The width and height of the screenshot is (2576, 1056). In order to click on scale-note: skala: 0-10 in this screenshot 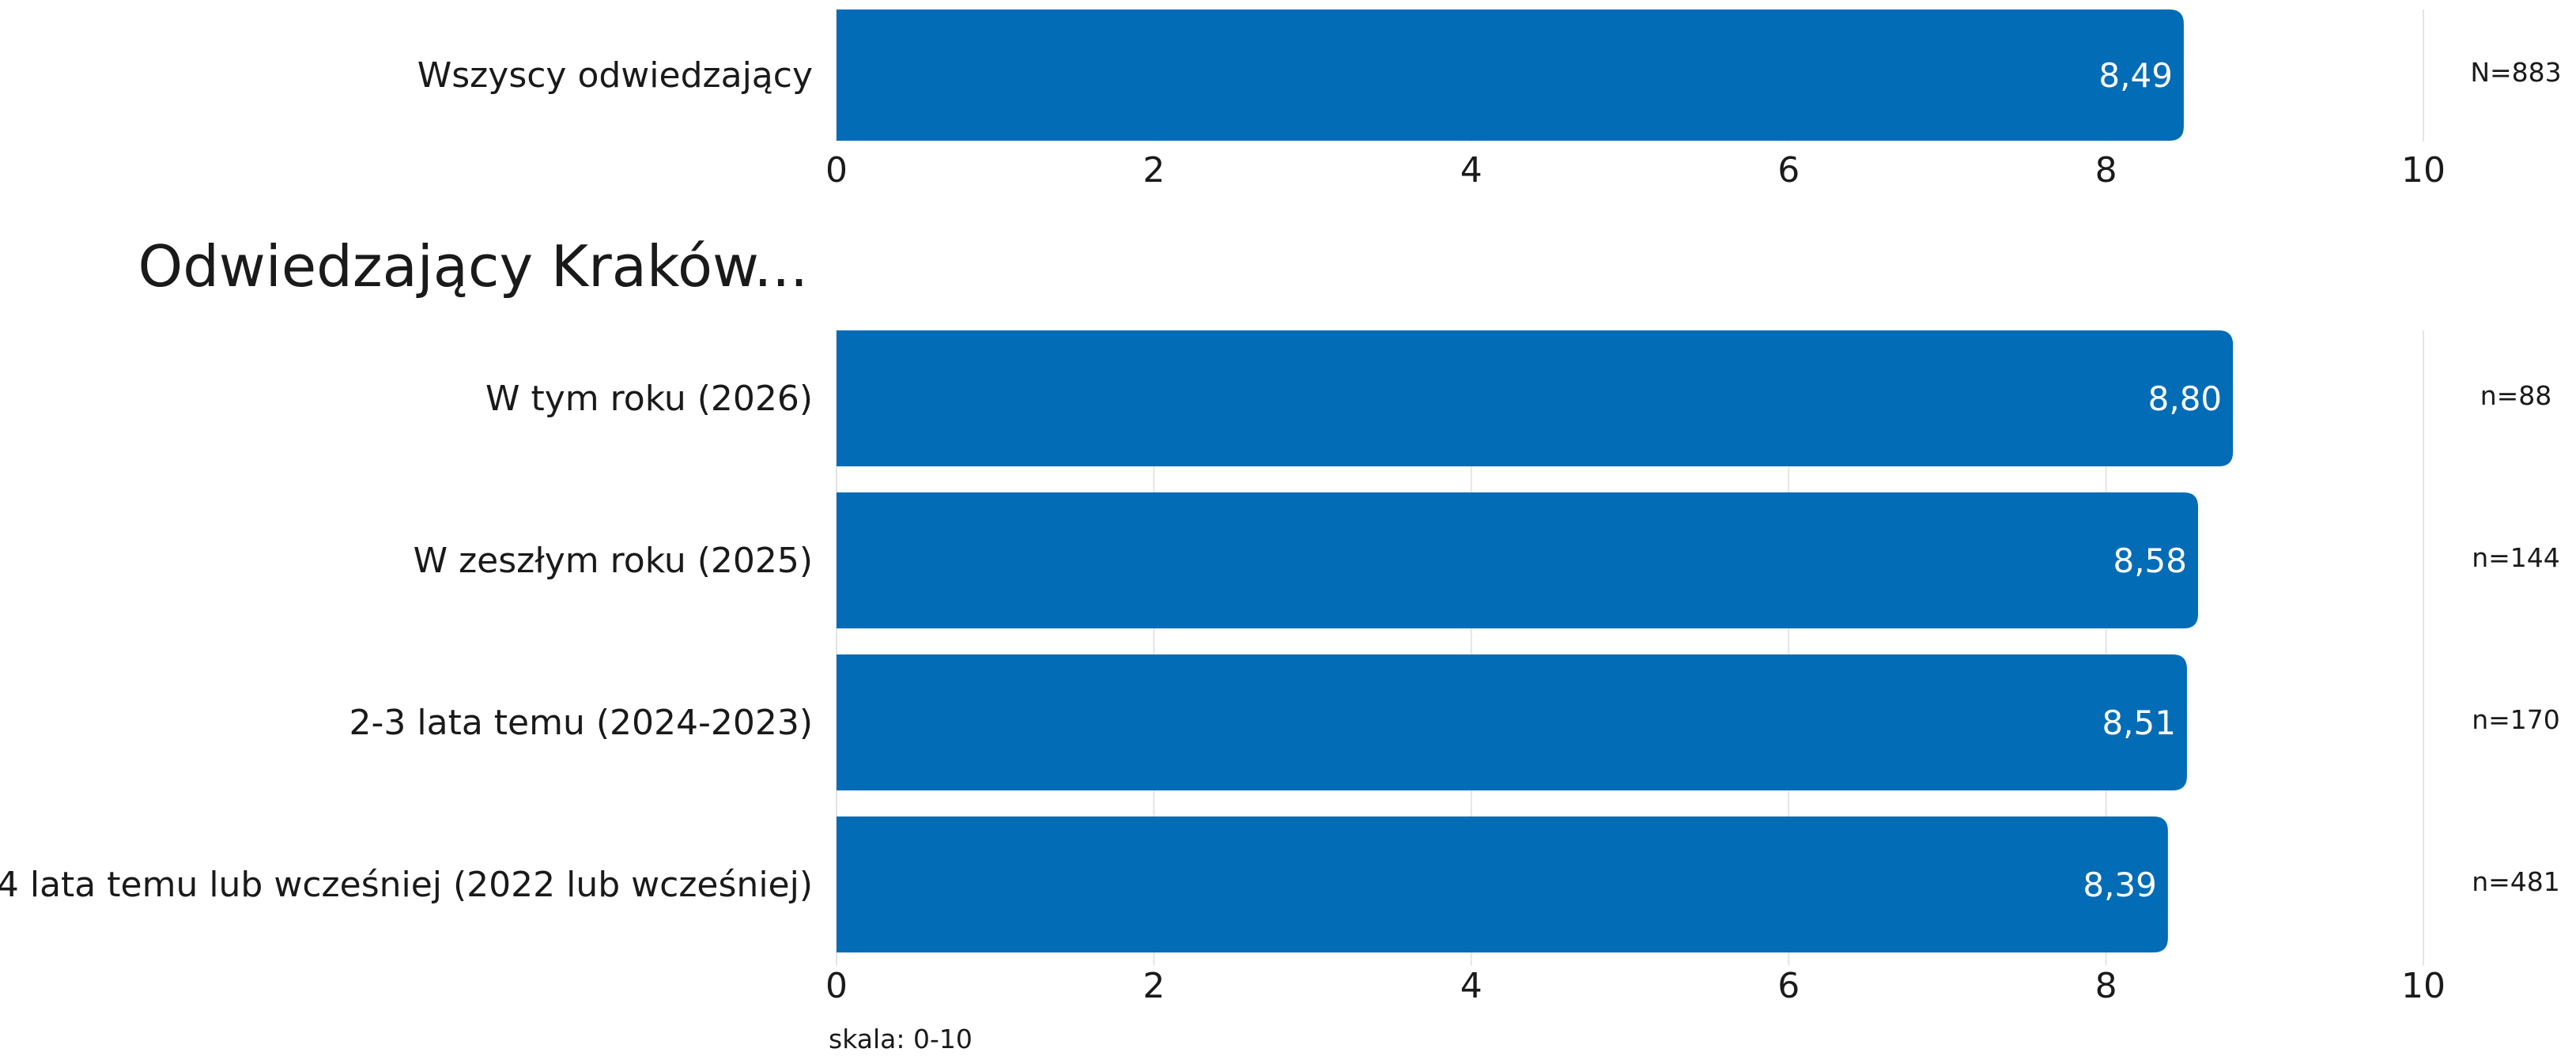, I will do `click(901, 1038)`.